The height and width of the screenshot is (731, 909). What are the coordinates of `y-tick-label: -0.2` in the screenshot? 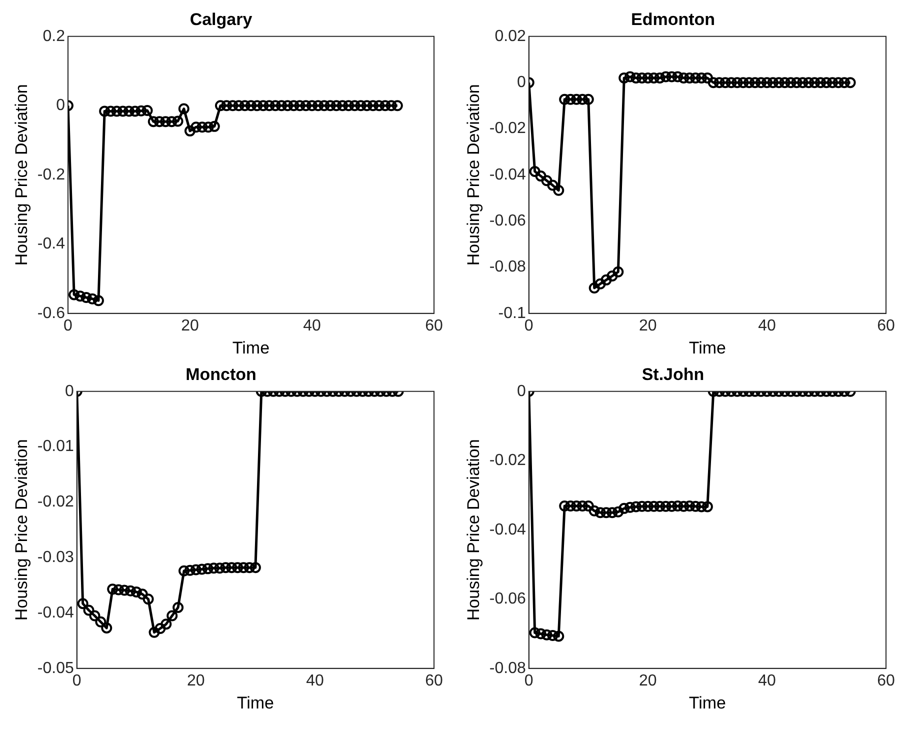 It's located at (51, 175).